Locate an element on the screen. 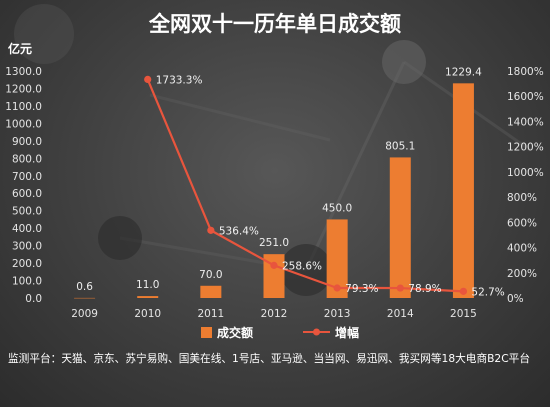  y2-axis-tick-label: 1800% is located at coordinates (525, 72).